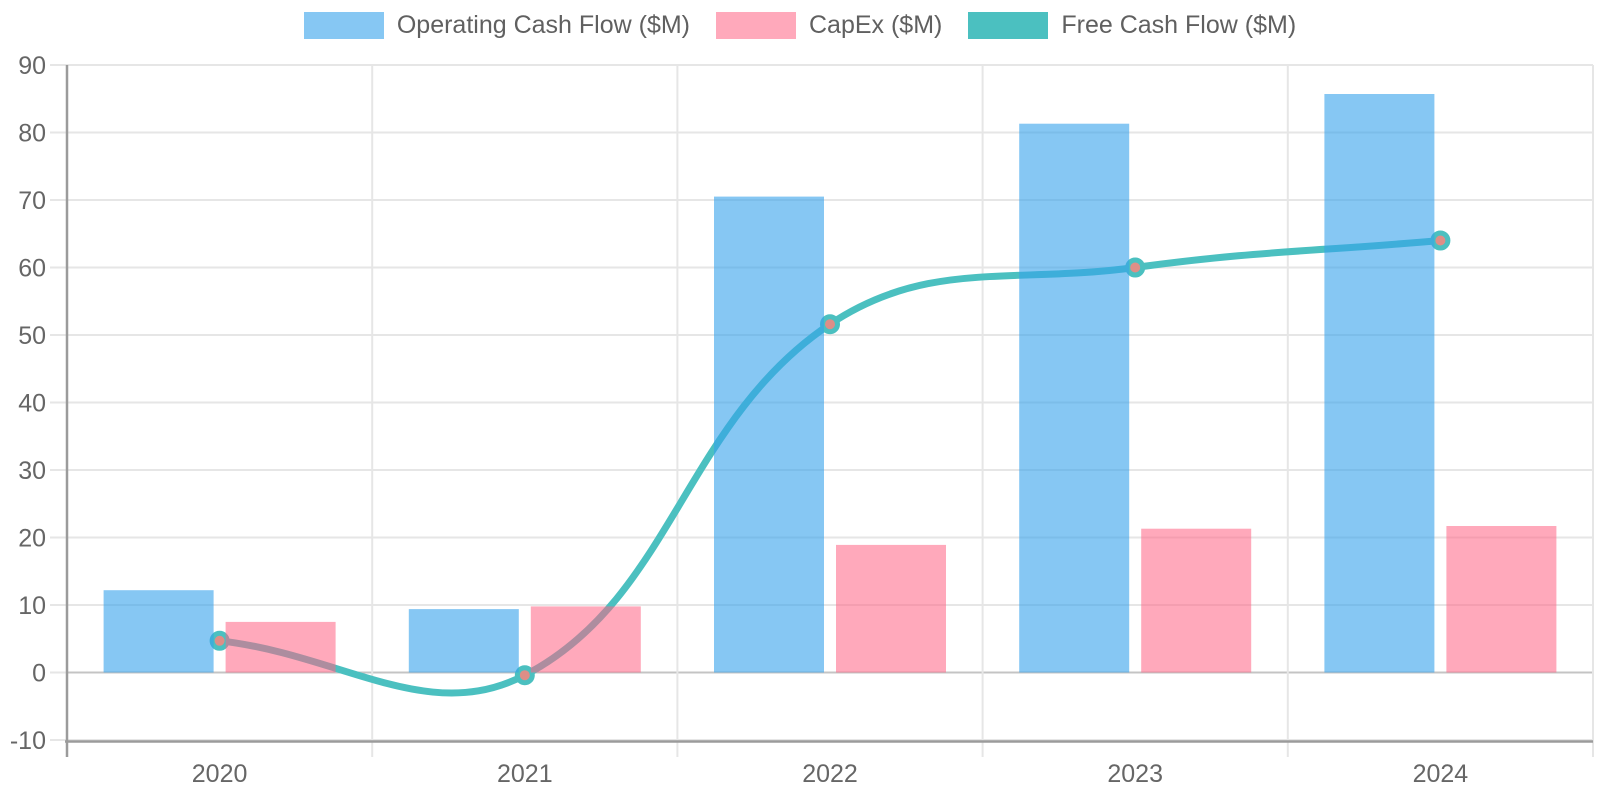  Describe the element at coordinates (343, 25) in the screenshot. I see `legend-swatch-operating-cash-flow` at that location.